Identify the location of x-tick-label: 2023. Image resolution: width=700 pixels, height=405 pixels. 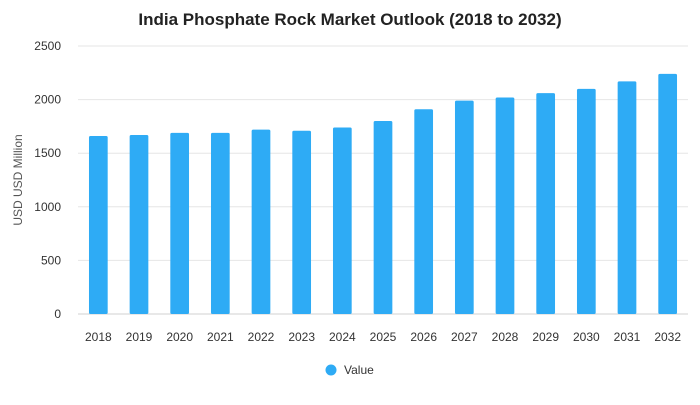
(301, 337).